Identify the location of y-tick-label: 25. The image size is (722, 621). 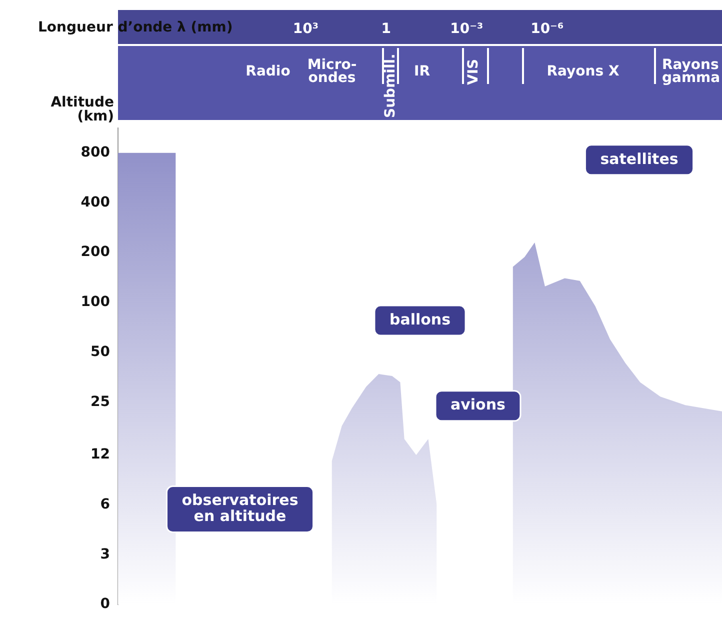
(100, 402).